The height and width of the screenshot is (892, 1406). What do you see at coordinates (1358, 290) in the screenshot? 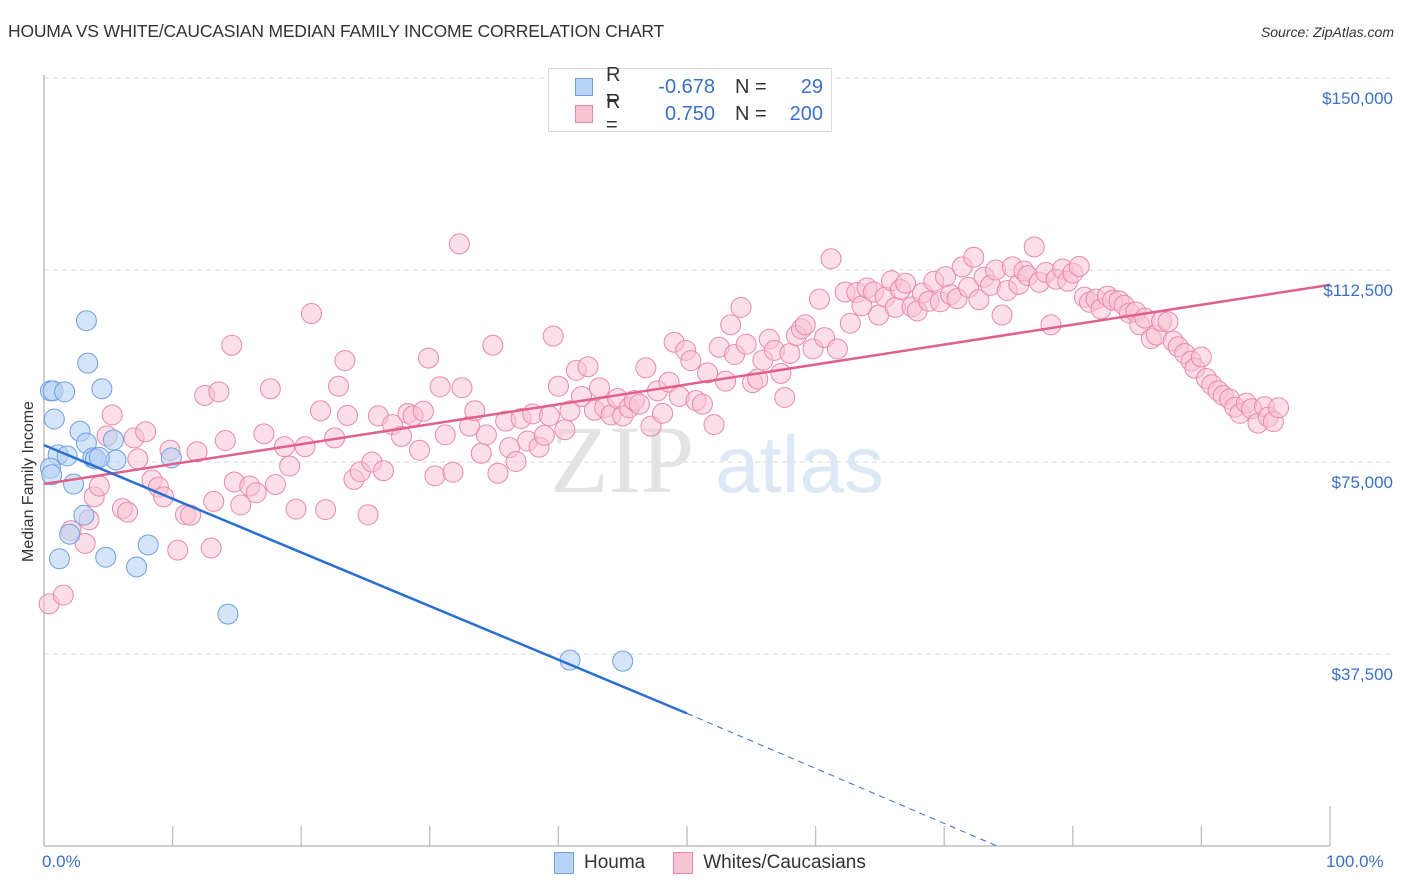
I see `y-tick-label: $112,500` at bounding box center [1358, 290].